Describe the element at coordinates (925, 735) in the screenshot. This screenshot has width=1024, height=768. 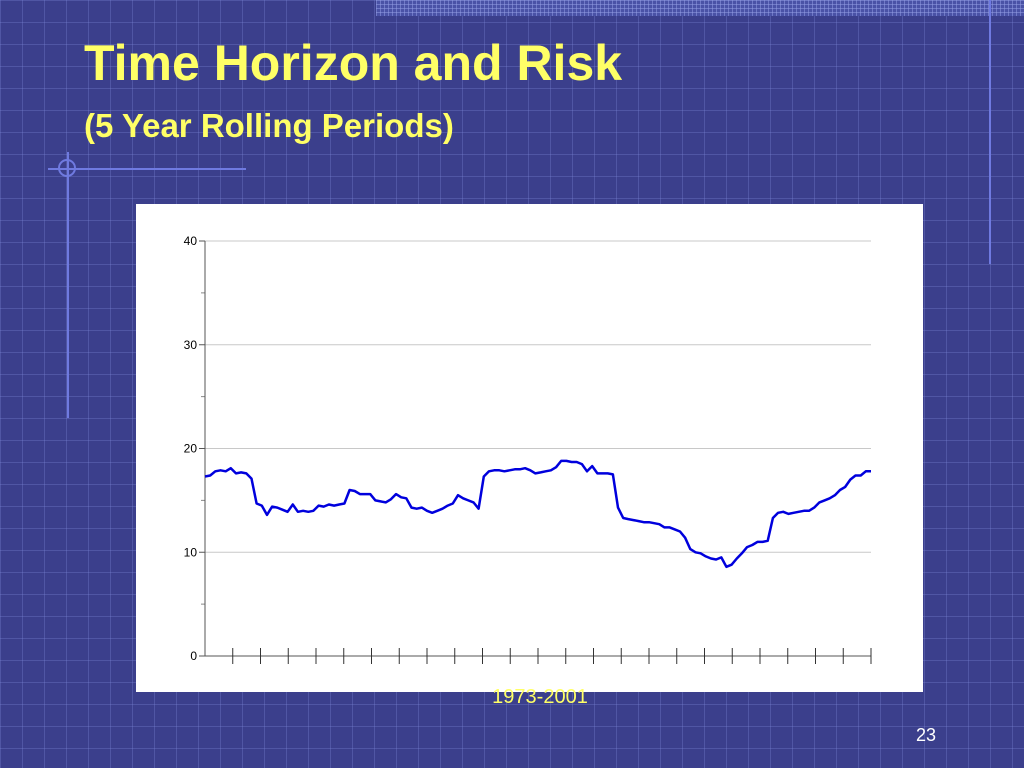
I see `page-number: 23` at that location.